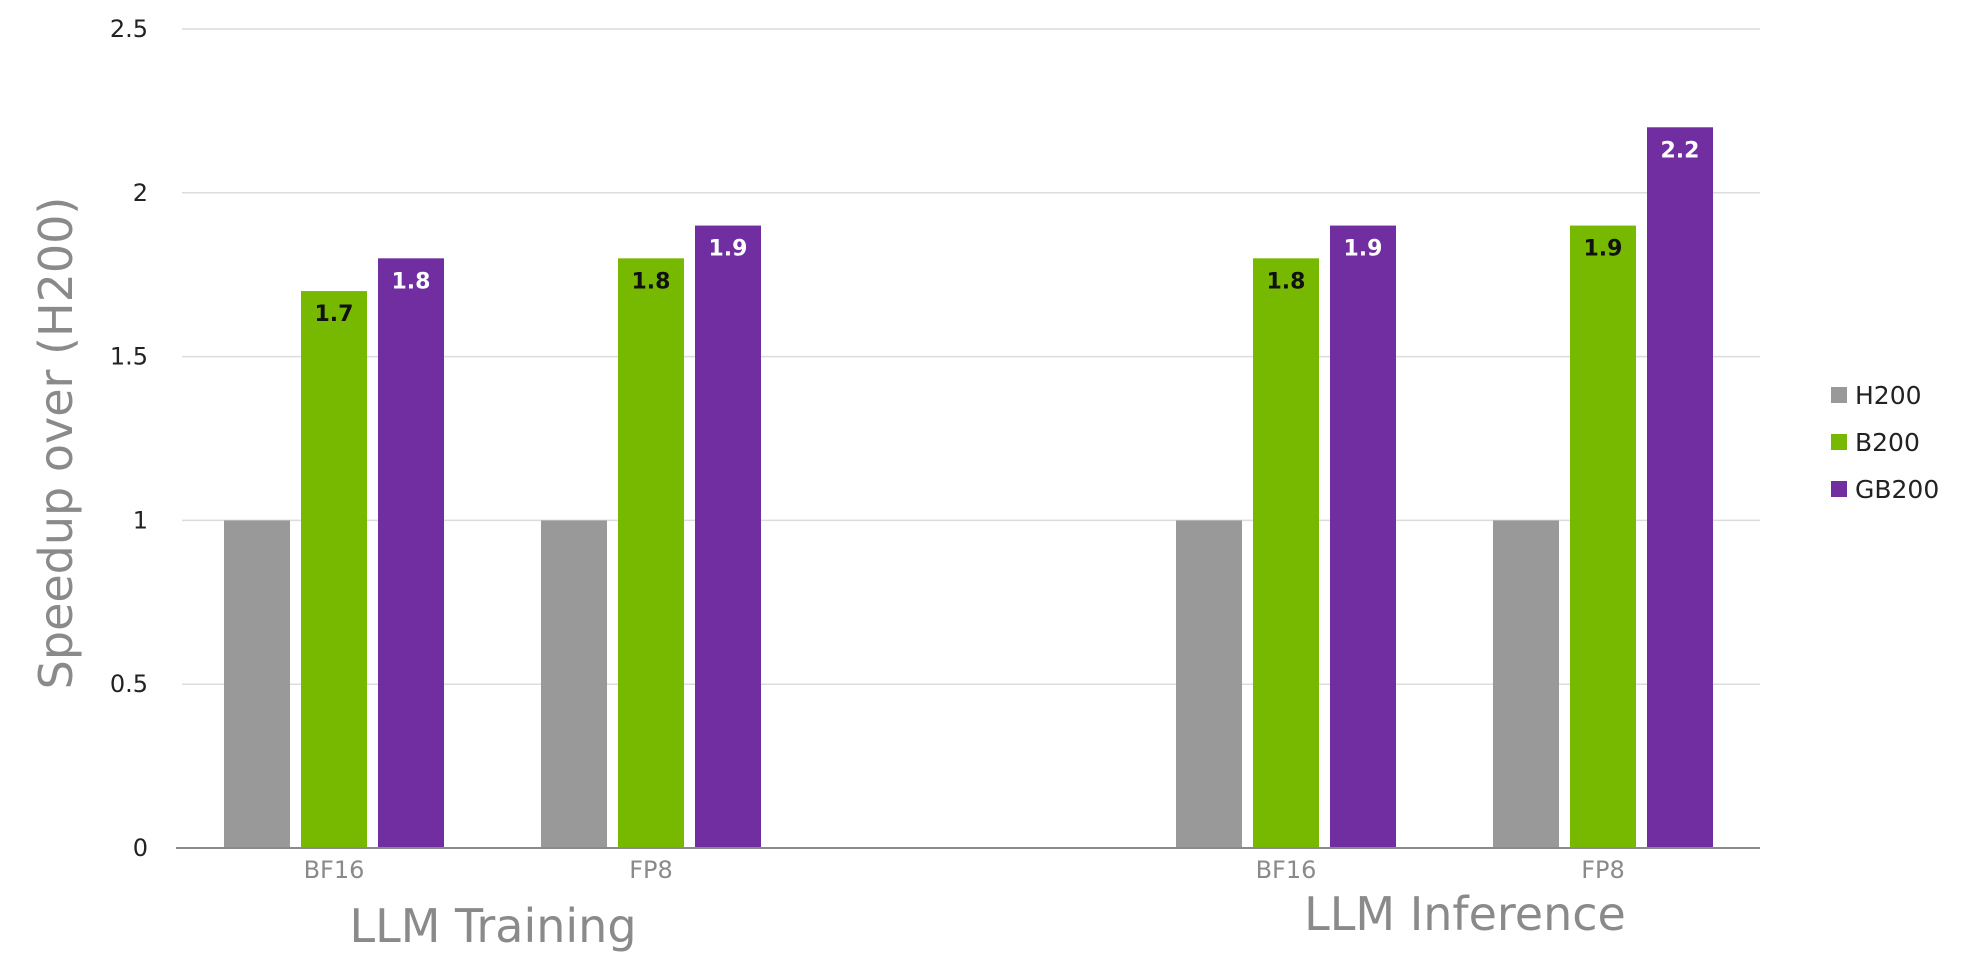 This screenshot has height=962, width=1966. What do you see at coordinates (964, 870) in the screenshot?
I see `x-axis-categories: BF16 FP8 BF16 FP8` at bounding box center [964, 870].